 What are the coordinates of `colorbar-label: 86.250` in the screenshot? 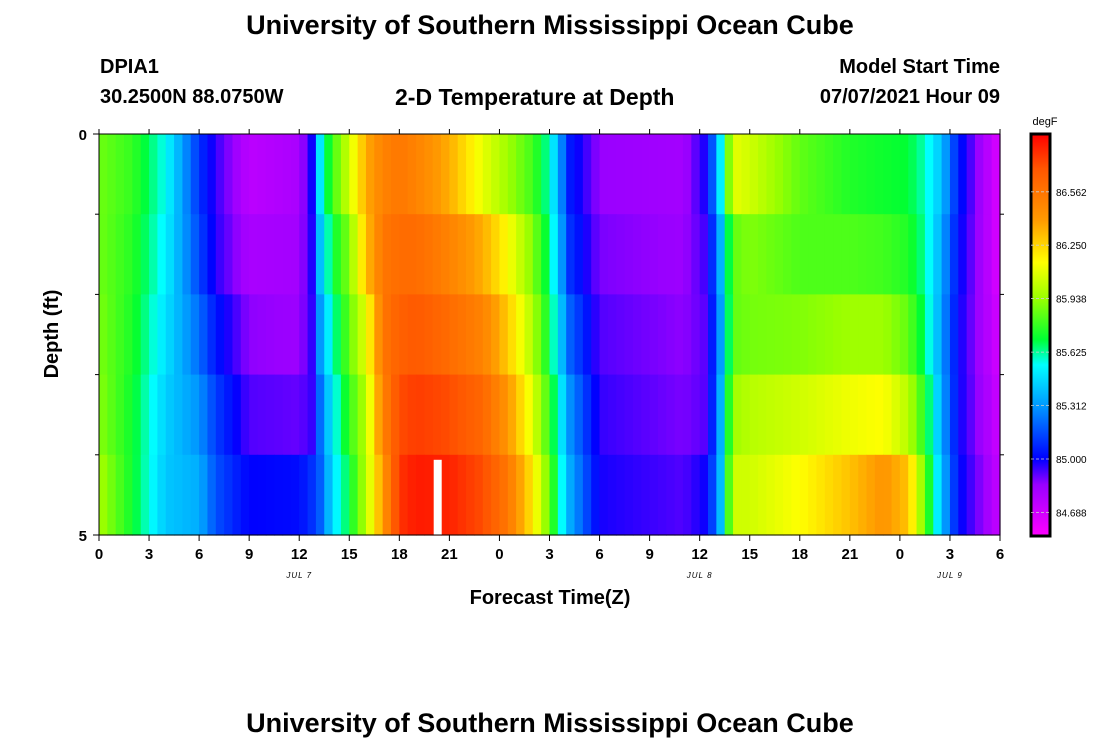 It's located at (1071, 246).